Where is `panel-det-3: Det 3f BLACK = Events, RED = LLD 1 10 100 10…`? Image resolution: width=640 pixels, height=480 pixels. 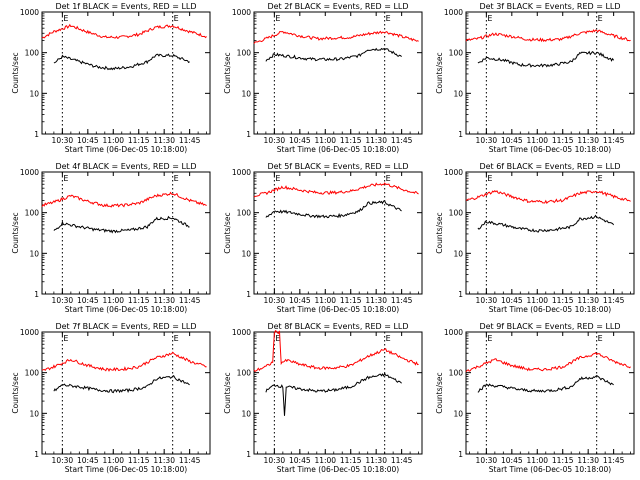
panel-det-3: Det 3f BLACK = Events, RED = LLD 1 10 100 10… is located at coordinates (535, 78).